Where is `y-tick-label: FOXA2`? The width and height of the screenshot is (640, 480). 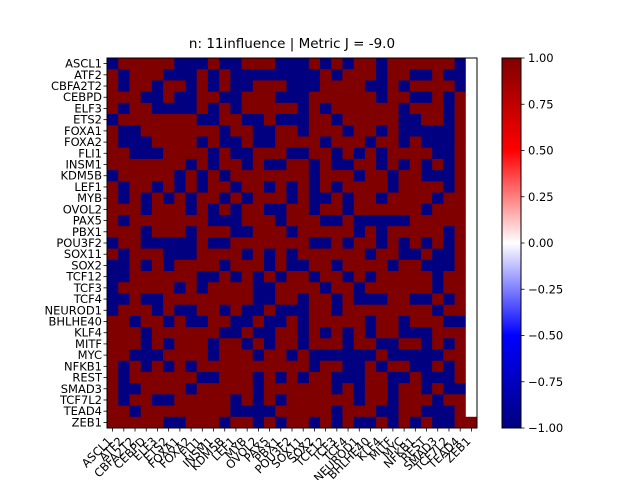
y-tick-label: FOXA2 is located at coordinates (83, 142).